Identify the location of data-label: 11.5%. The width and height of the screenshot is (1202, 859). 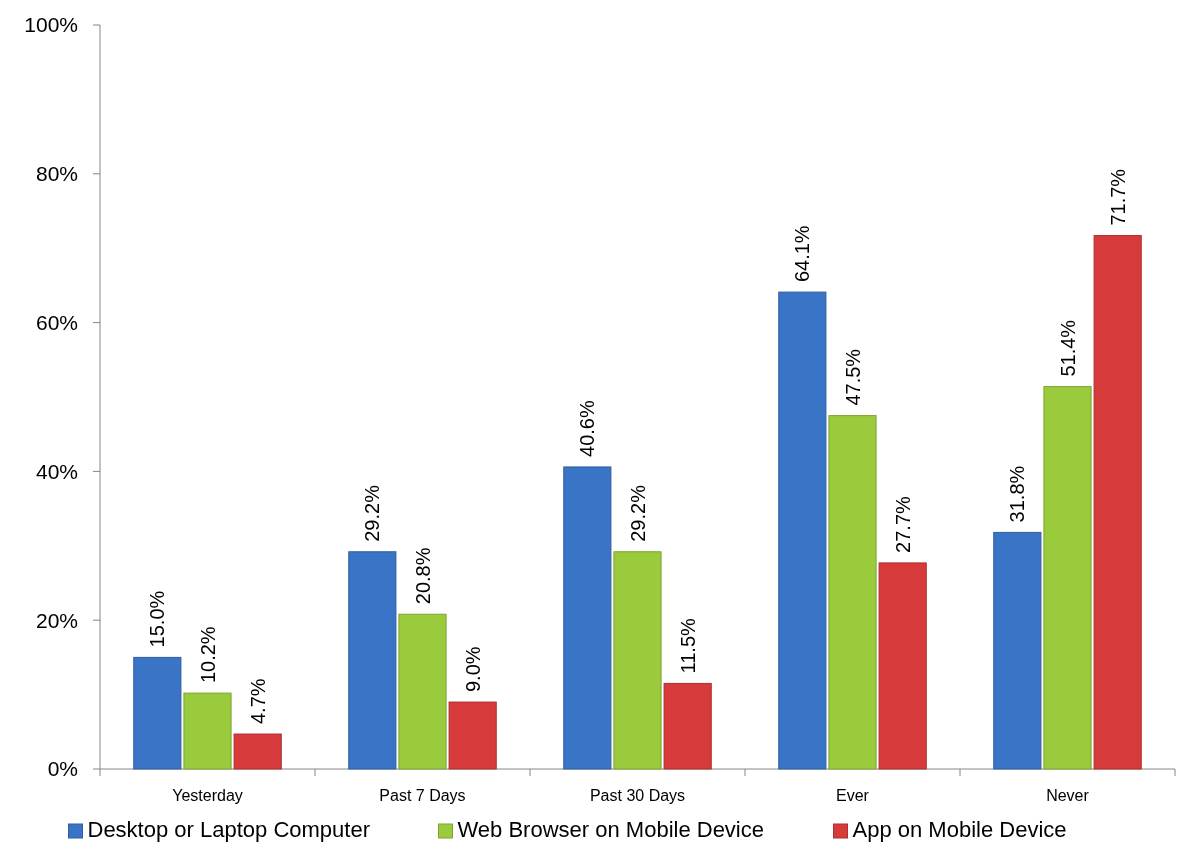
(687, 646).